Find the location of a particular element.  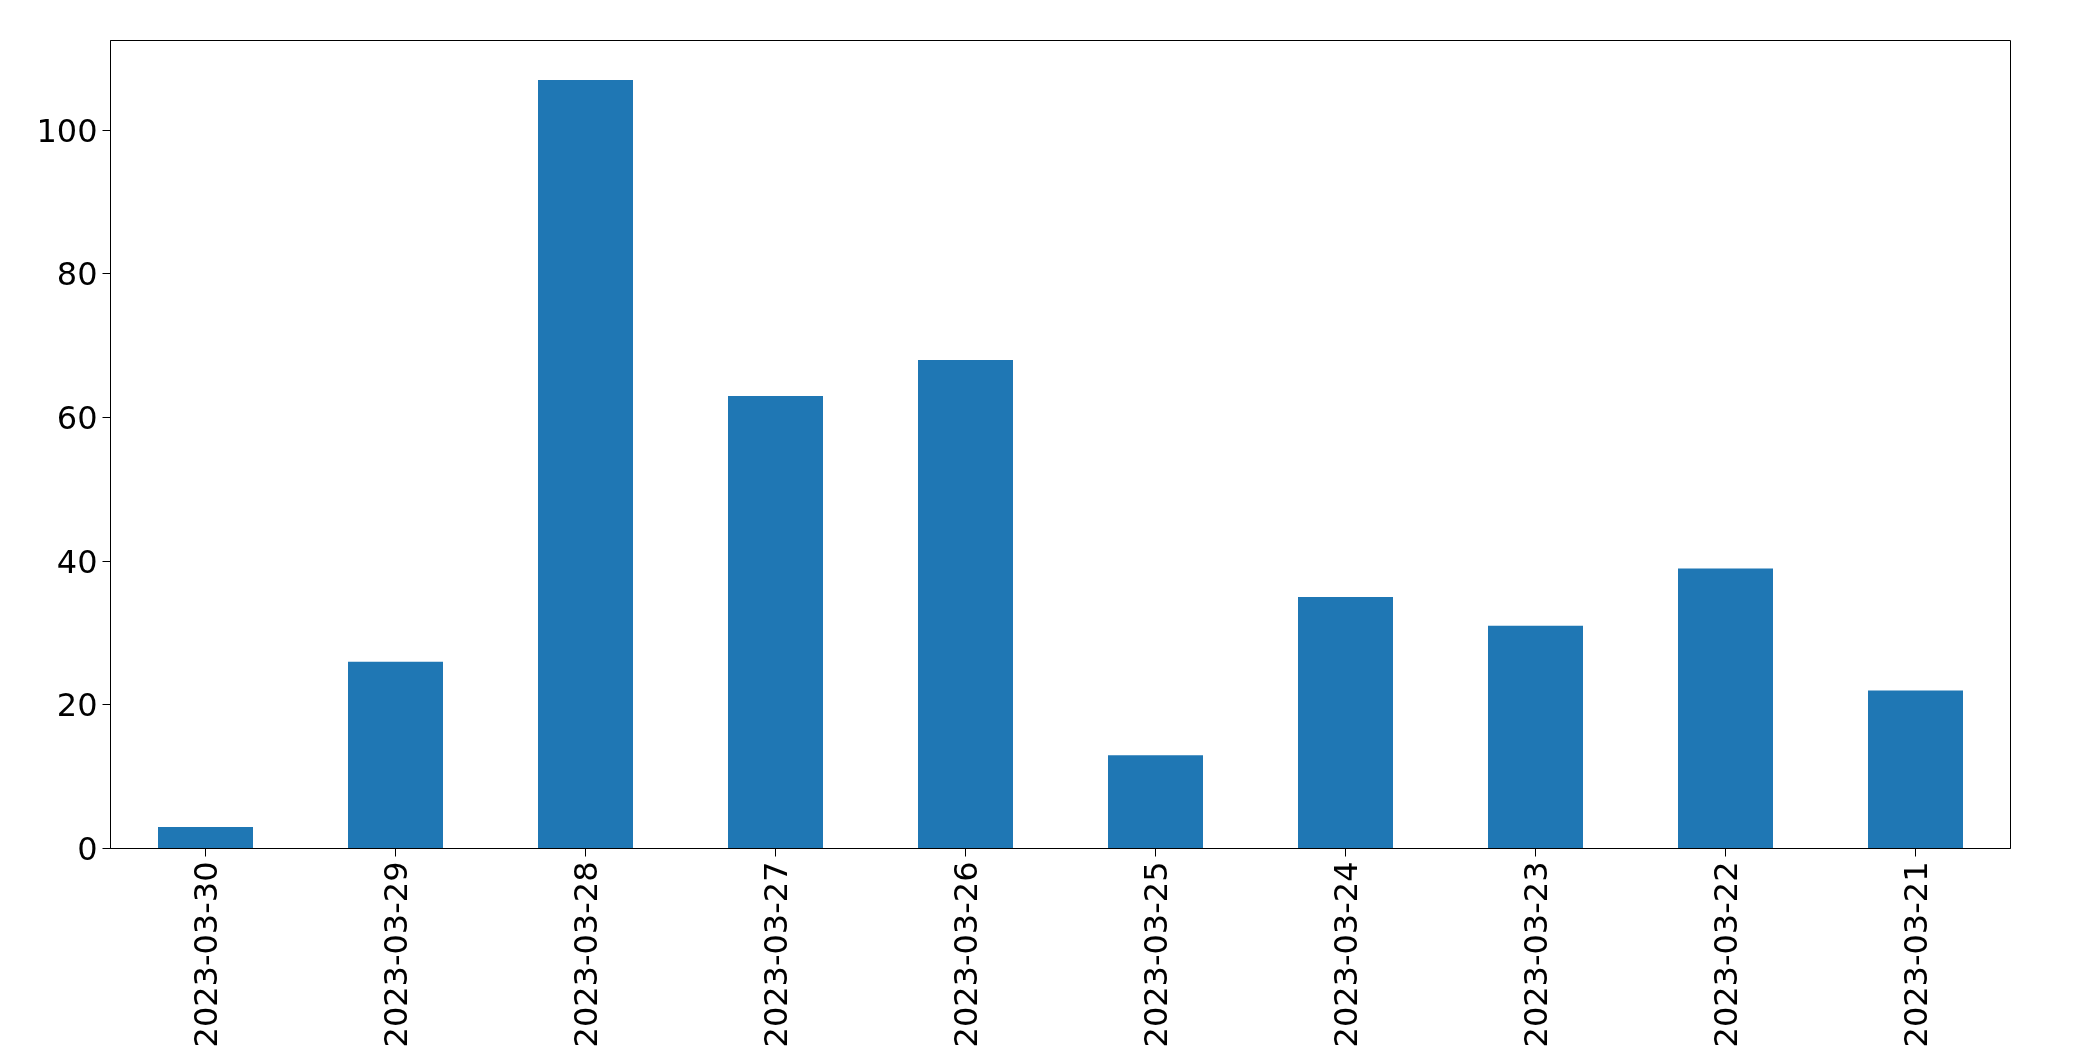

x-tick-label: 2023-03-29 is located at coordinates (396, 954).